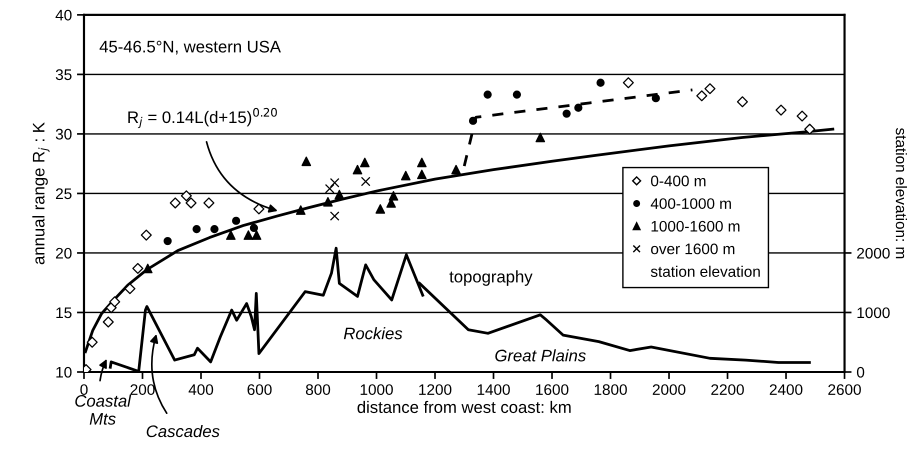 This screenshot has width=913, height=465. Describe the element at coordinates (669, 390) in the screenshot. I see `x-tick-label: 2000` at that location.